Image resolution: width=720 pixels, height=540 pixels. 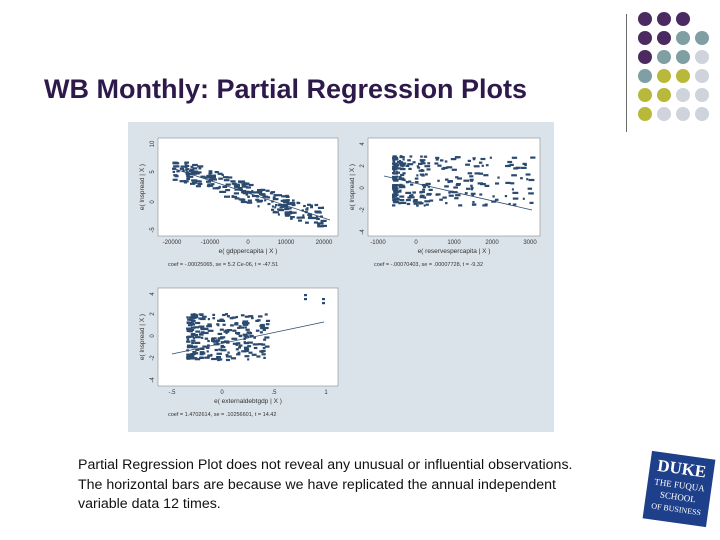 I want to click on logo-text-line3: SCHOOL, so click(x=677, y=496).